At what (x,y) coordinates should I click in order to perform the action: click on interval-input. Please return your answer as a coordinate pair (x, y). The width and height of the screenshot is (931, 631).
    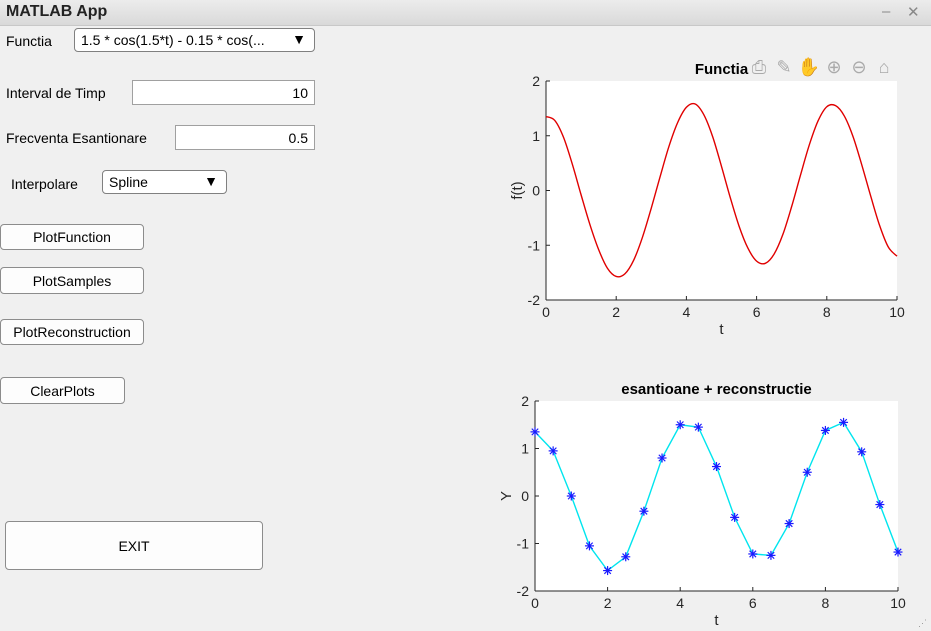
    Looking at the image, I should click on (223, 92).